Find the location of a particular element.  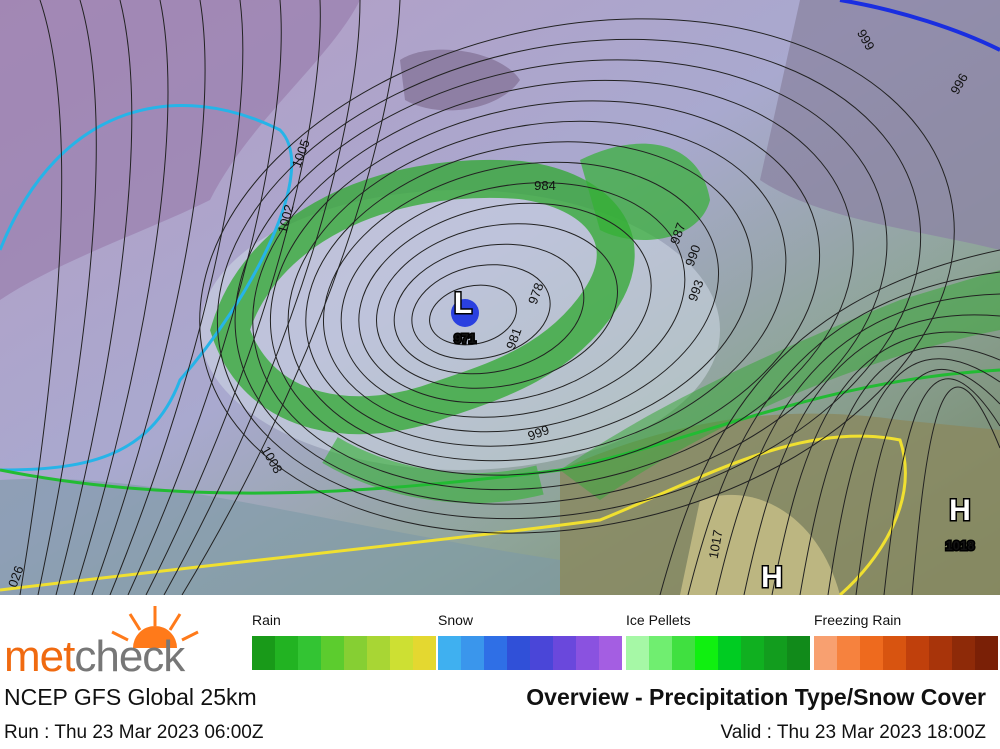

pressure-label: 1002 is located at coordinates (286, 219).